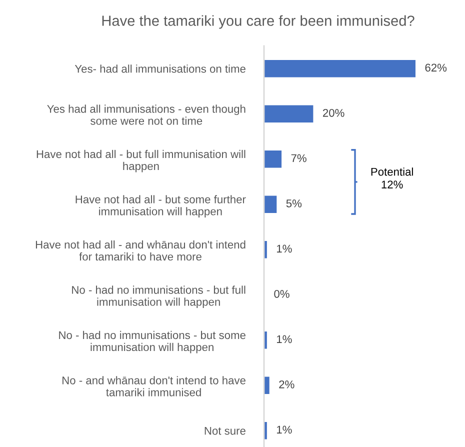 The image size is (465, 447). What do you see at coordinates (282, 294) in the screenshot?
I see `data-label: 0%` at bounding box center [282, 294].